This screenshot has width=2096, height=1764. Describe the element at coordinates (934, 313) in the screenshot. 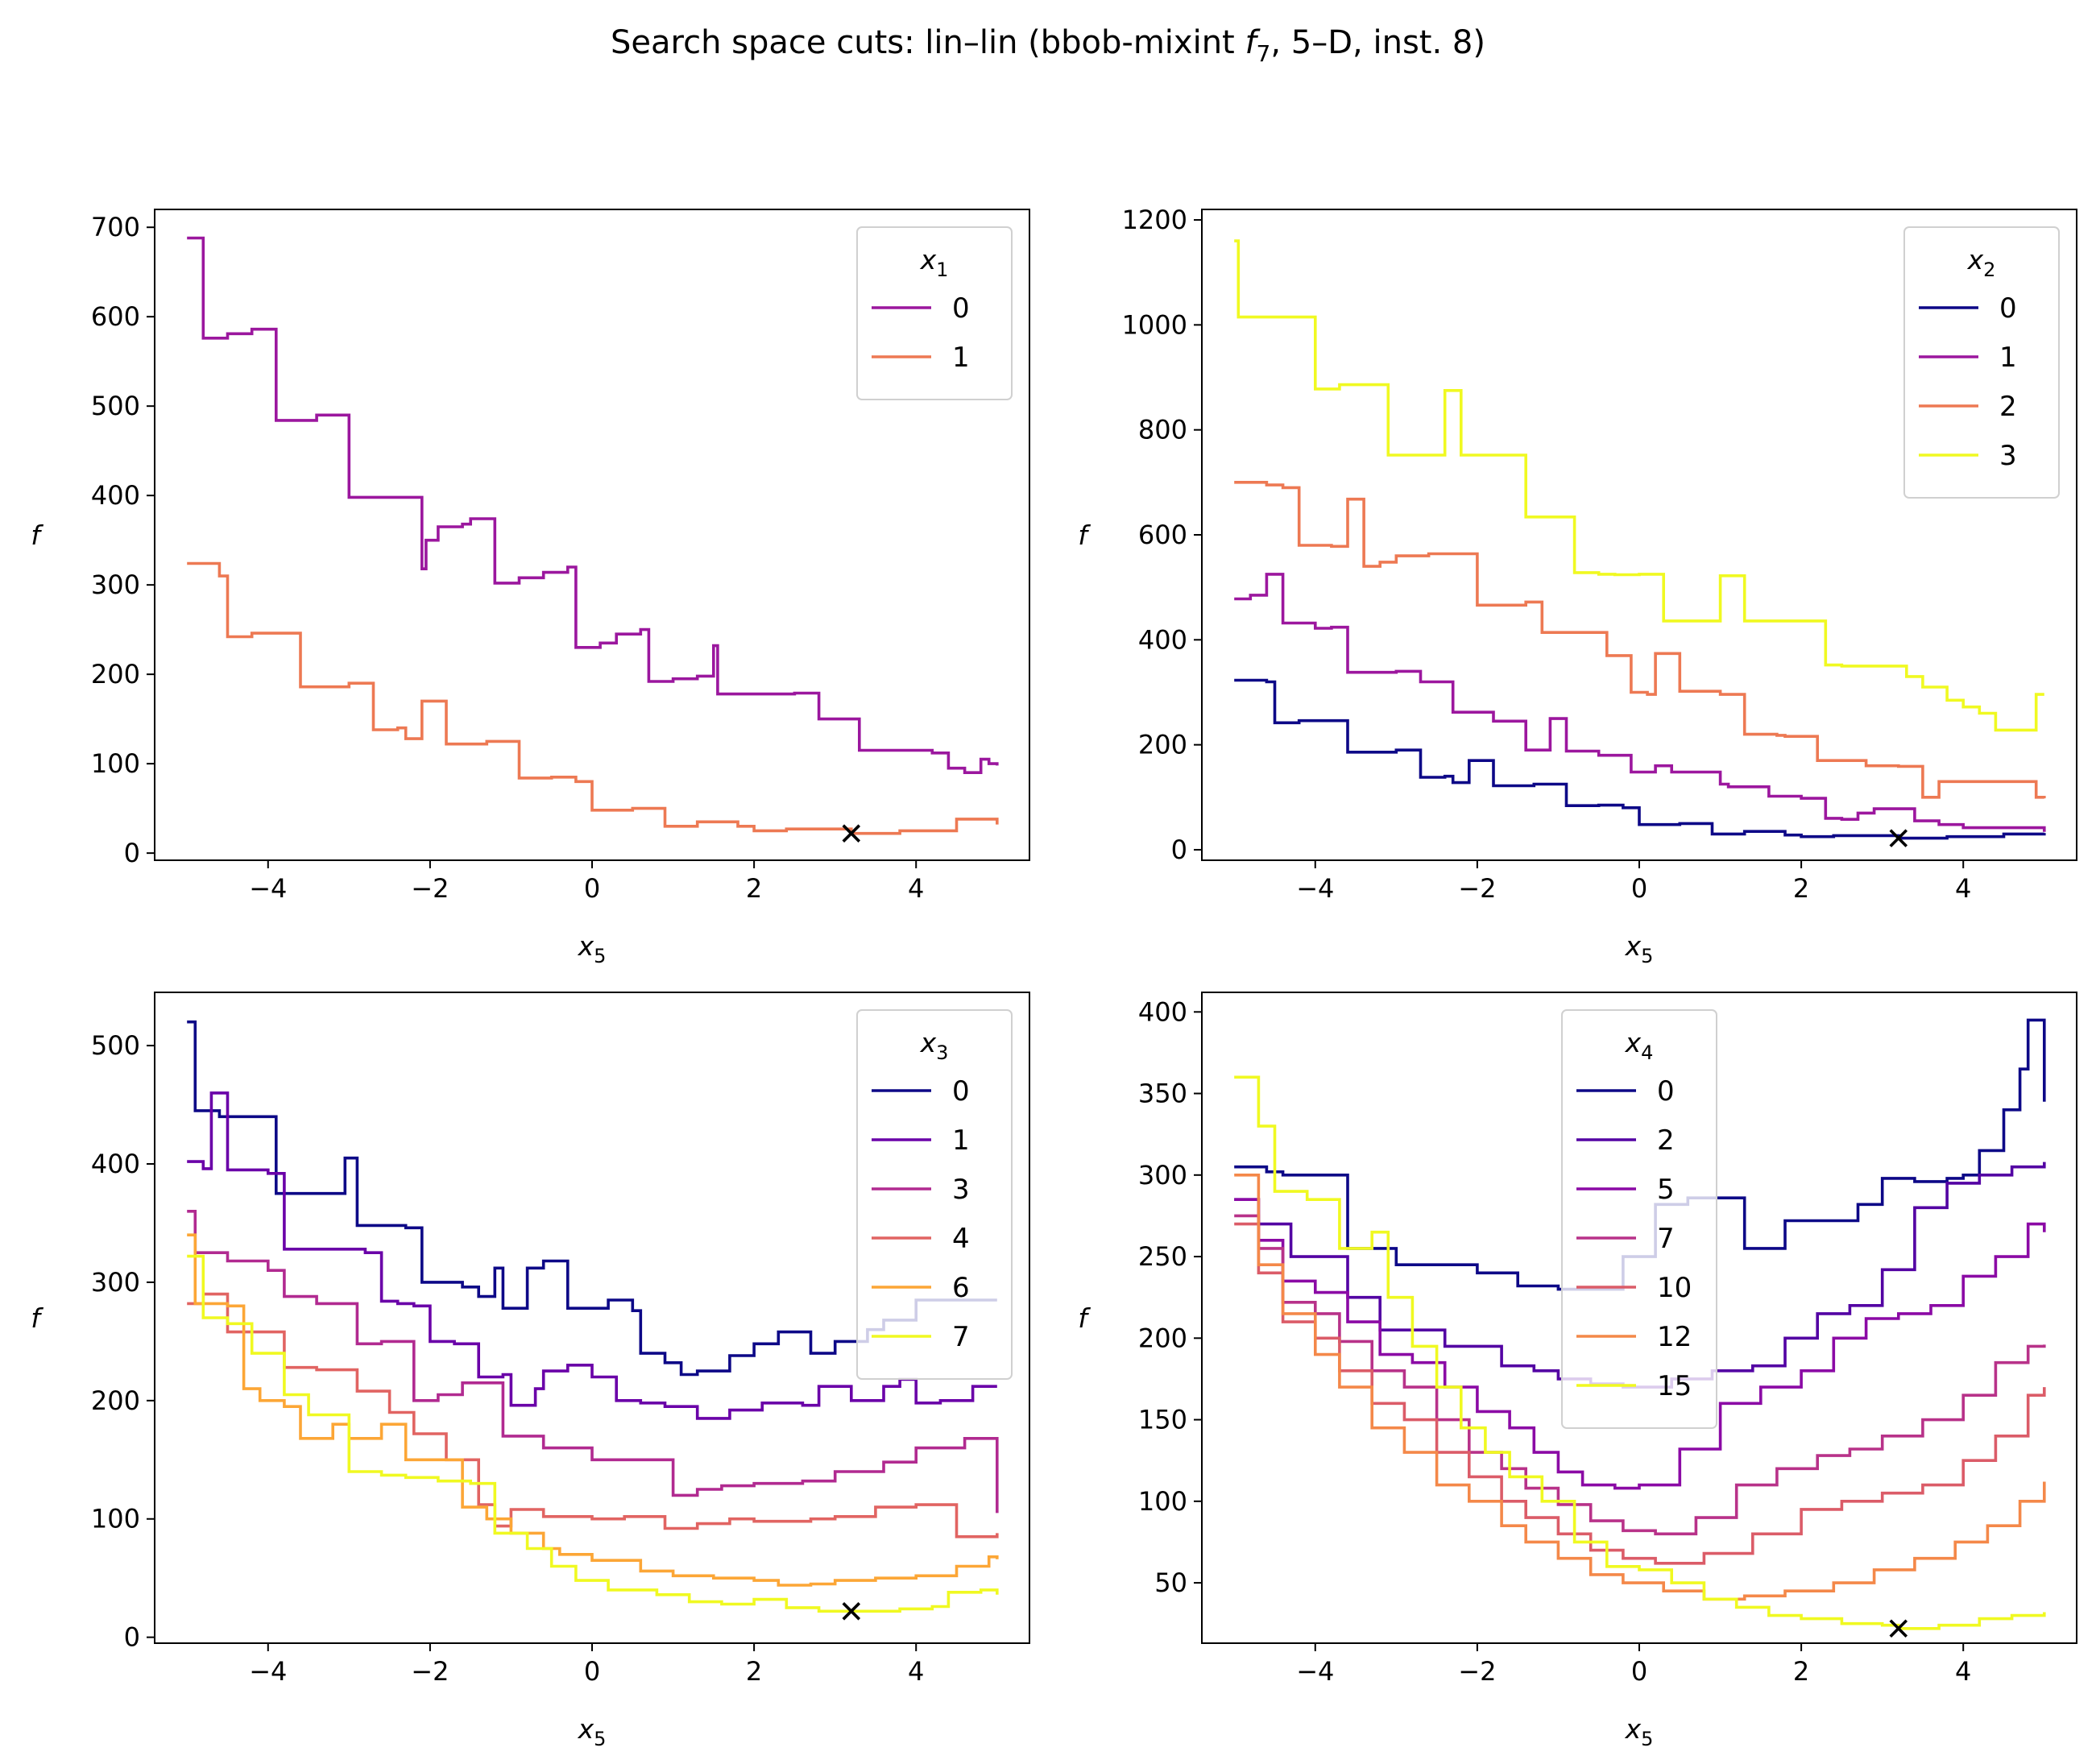

I see `legend: x10 1` at that location.